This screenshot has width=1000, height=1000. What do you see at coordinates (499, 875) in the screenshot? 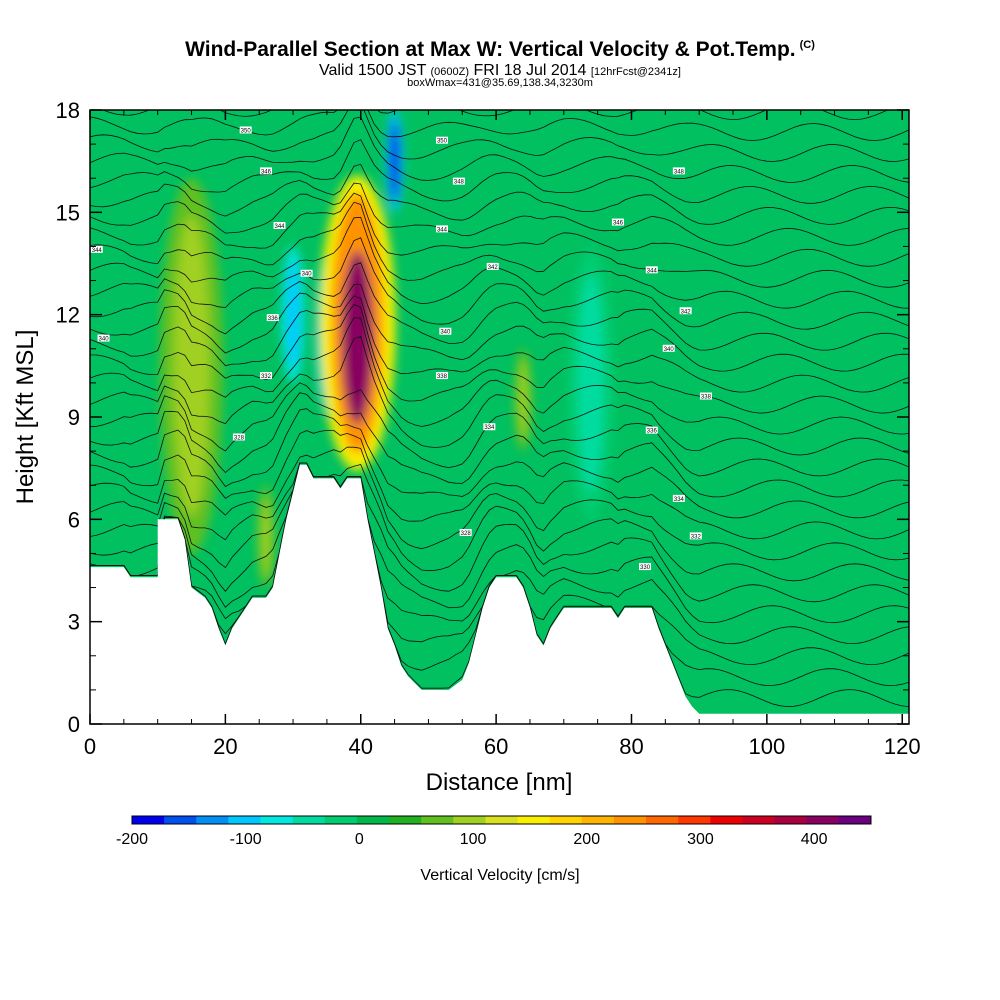
I see `colorbar-label: Vertical Velocity [cm/s]` at bounding box center [499, 875].